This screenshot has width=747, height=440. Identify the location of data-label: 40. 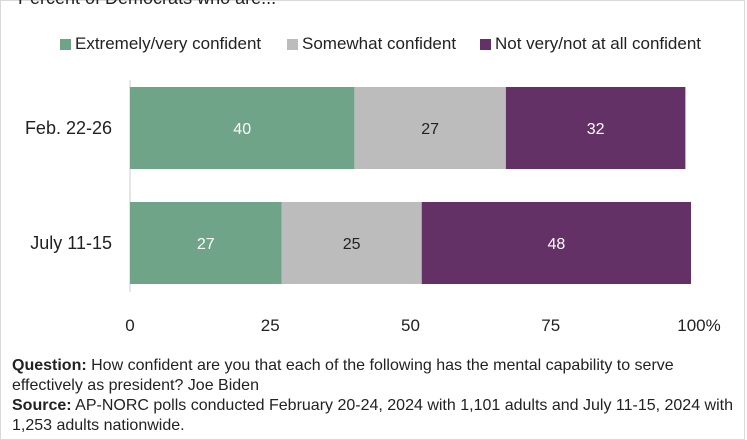
(242, 129).